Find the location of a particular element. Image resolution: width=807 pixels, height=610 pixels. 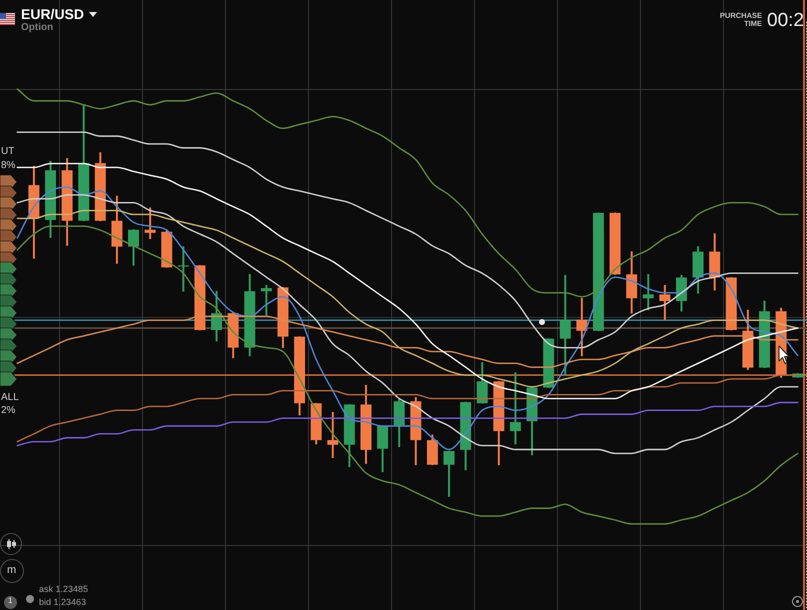

annotation: ALL is located at coordinates (10, 397).